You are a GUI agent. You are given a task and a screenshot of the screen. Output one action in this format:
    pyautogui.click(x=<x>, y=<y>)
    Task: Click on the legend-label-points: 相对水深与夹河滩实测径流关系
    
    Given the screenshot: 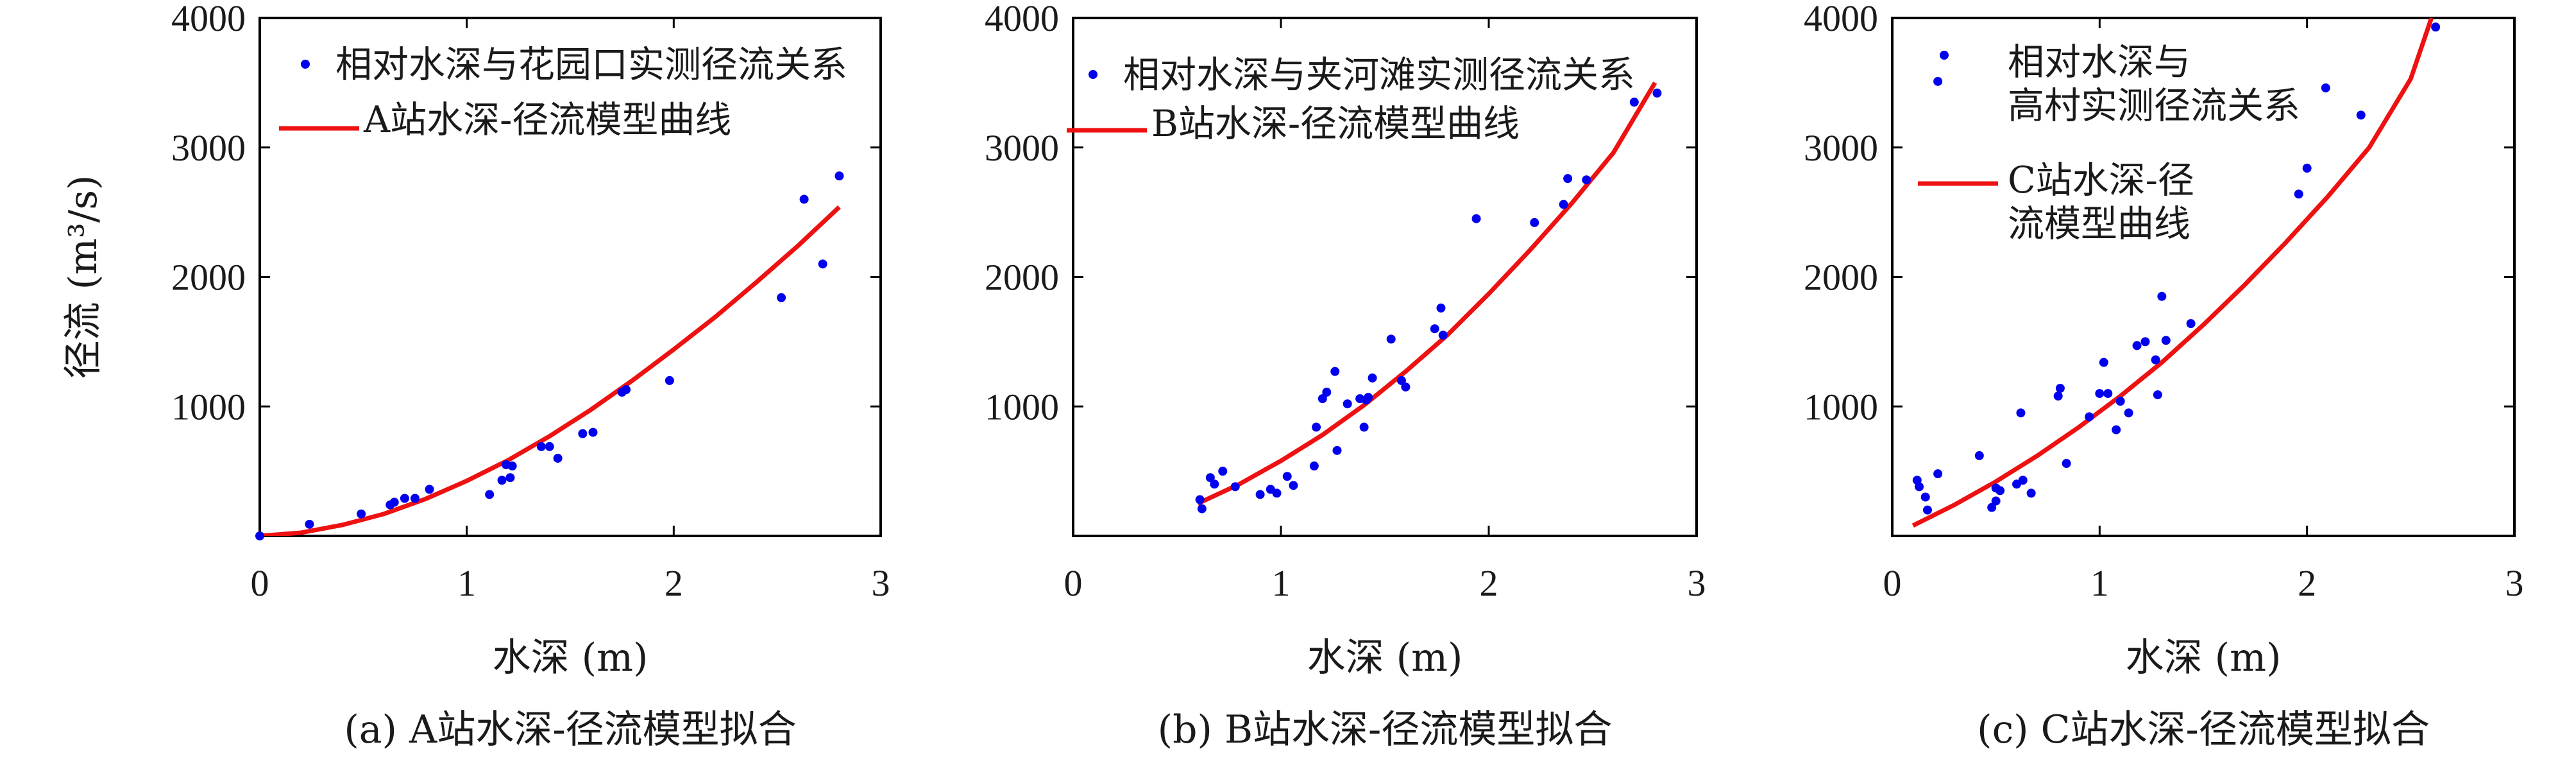 What is the action you would take?
    pyautogui.click(x=1379, y=75)
    